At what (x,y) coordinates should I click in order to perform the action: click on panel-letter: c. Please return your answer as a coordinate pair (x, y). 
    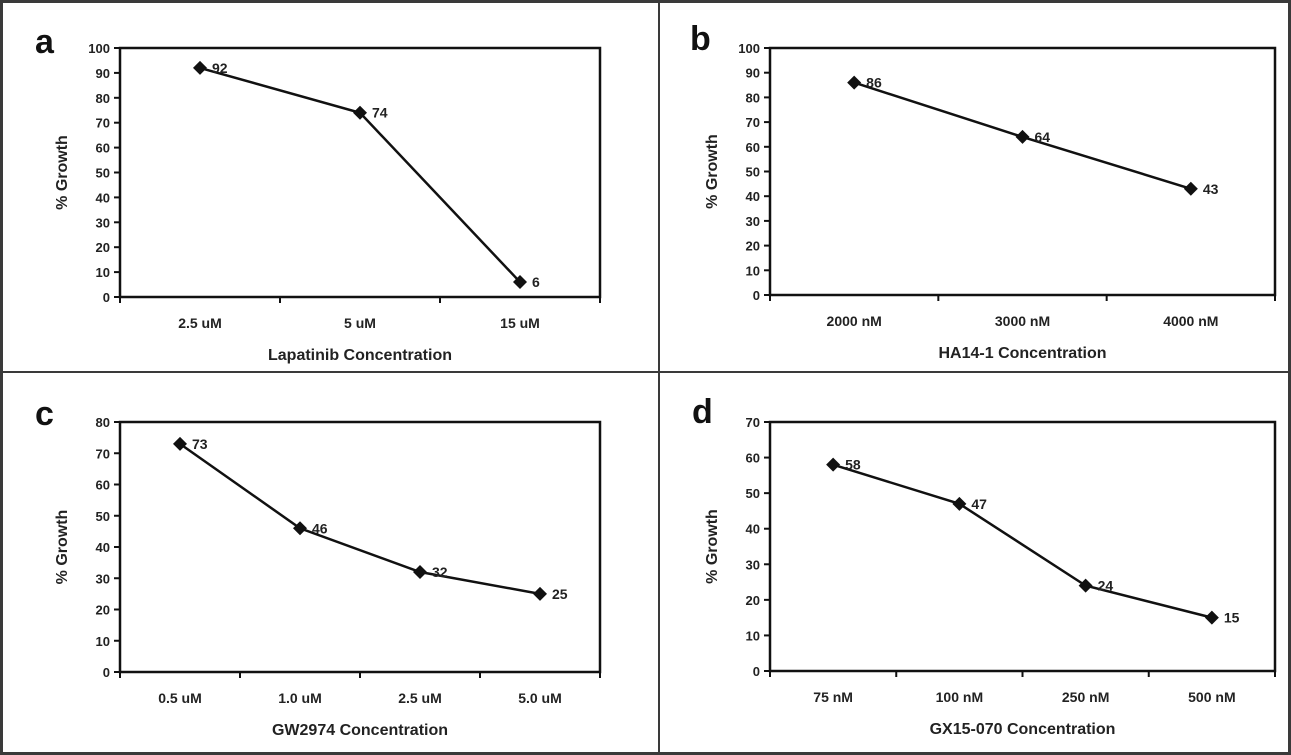
    Looking at the image, I should click on (44, 414).